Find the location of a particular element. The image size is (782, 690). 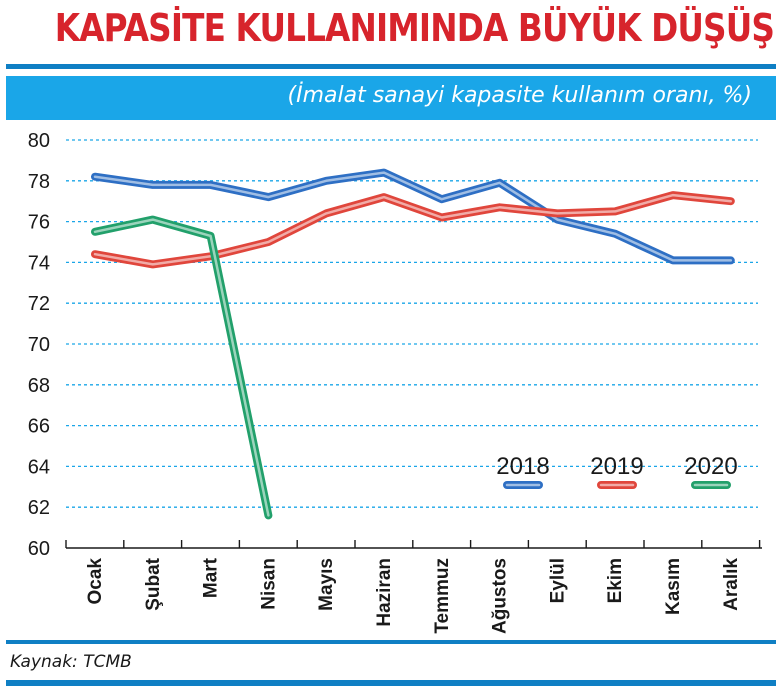

x-tick-label: Mart is located at coordinates (211, 577).